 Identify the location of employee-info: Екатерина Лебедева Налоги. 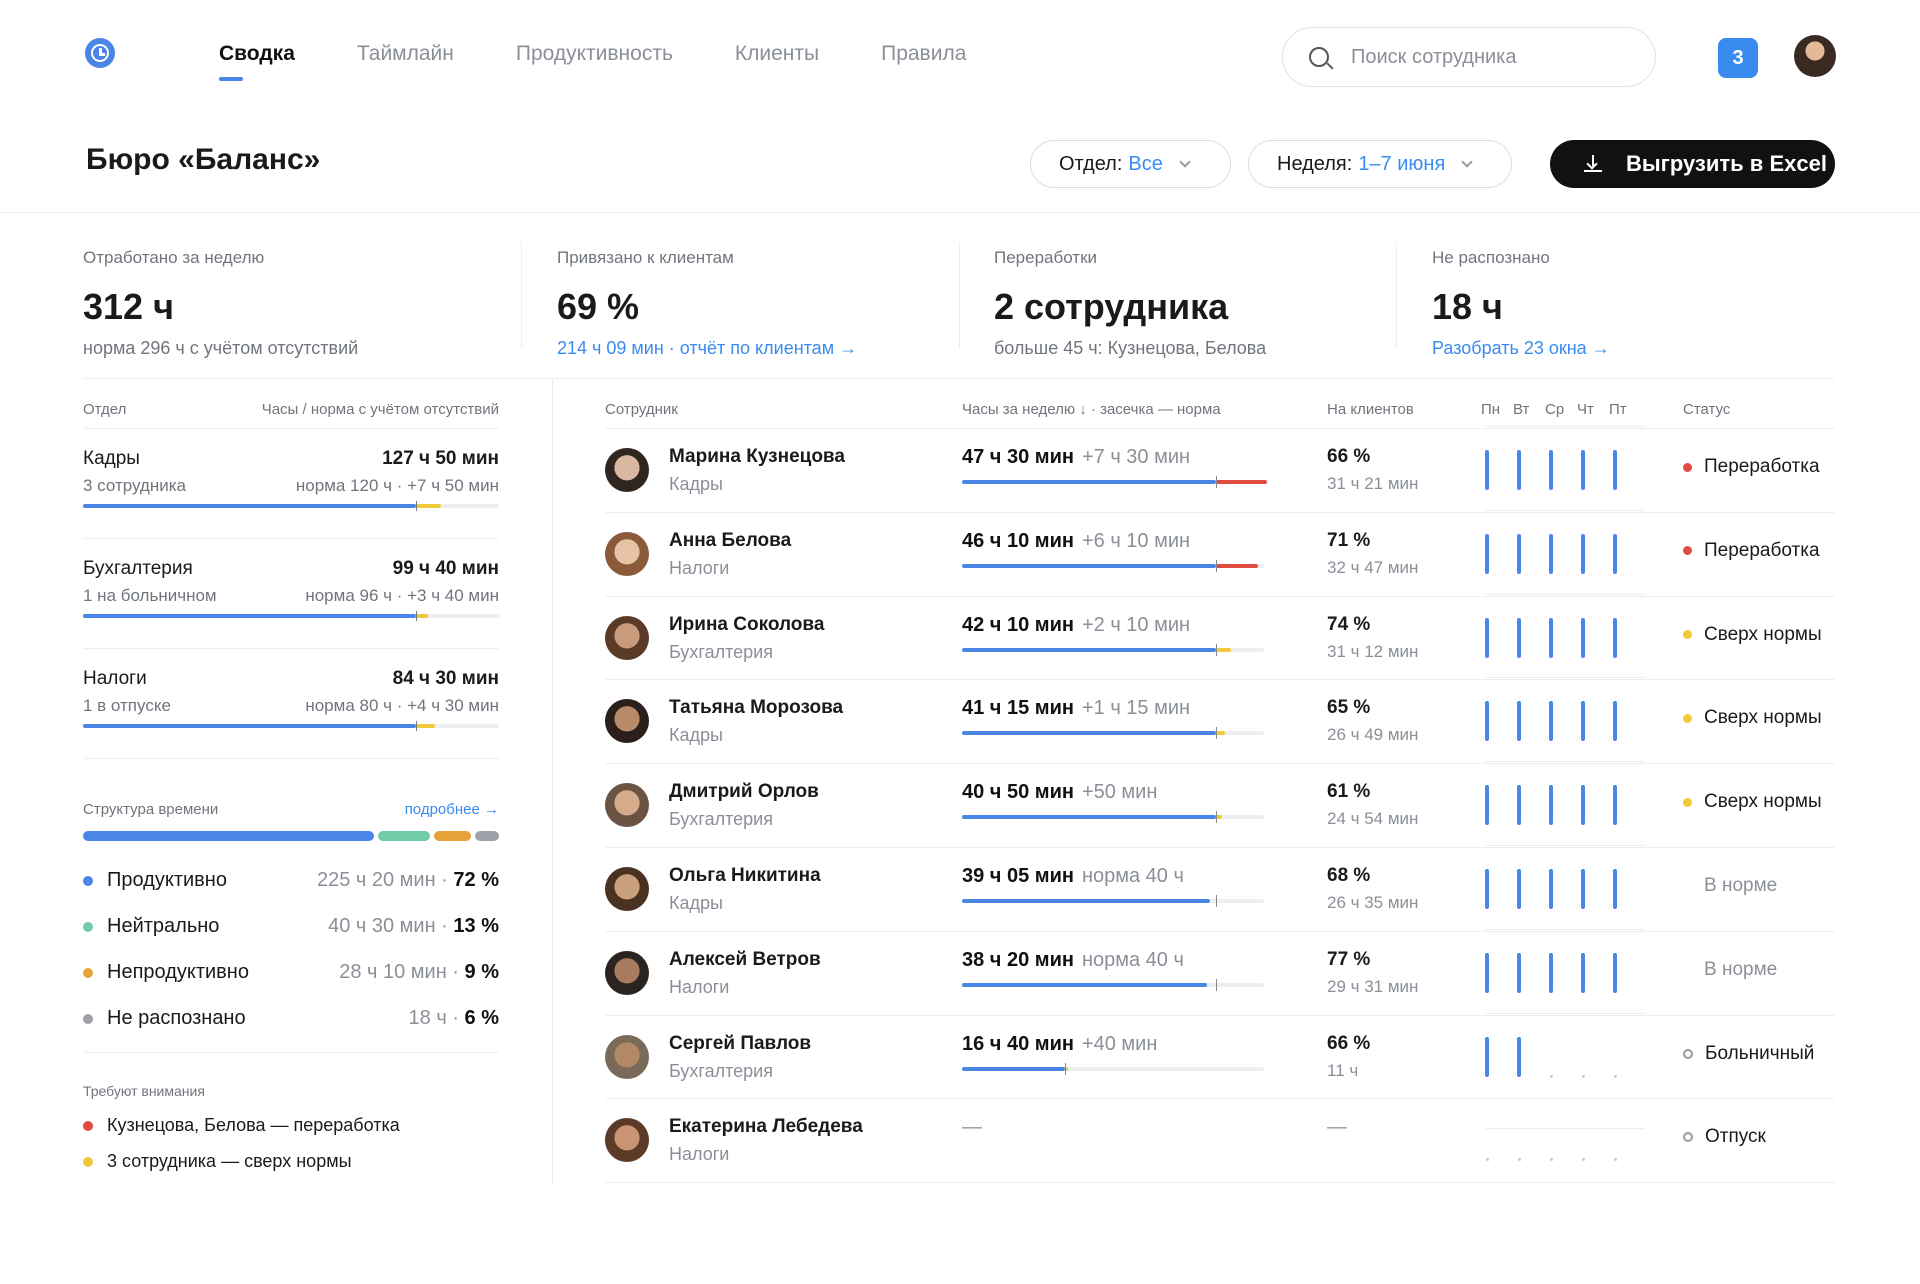
(766, 1140).